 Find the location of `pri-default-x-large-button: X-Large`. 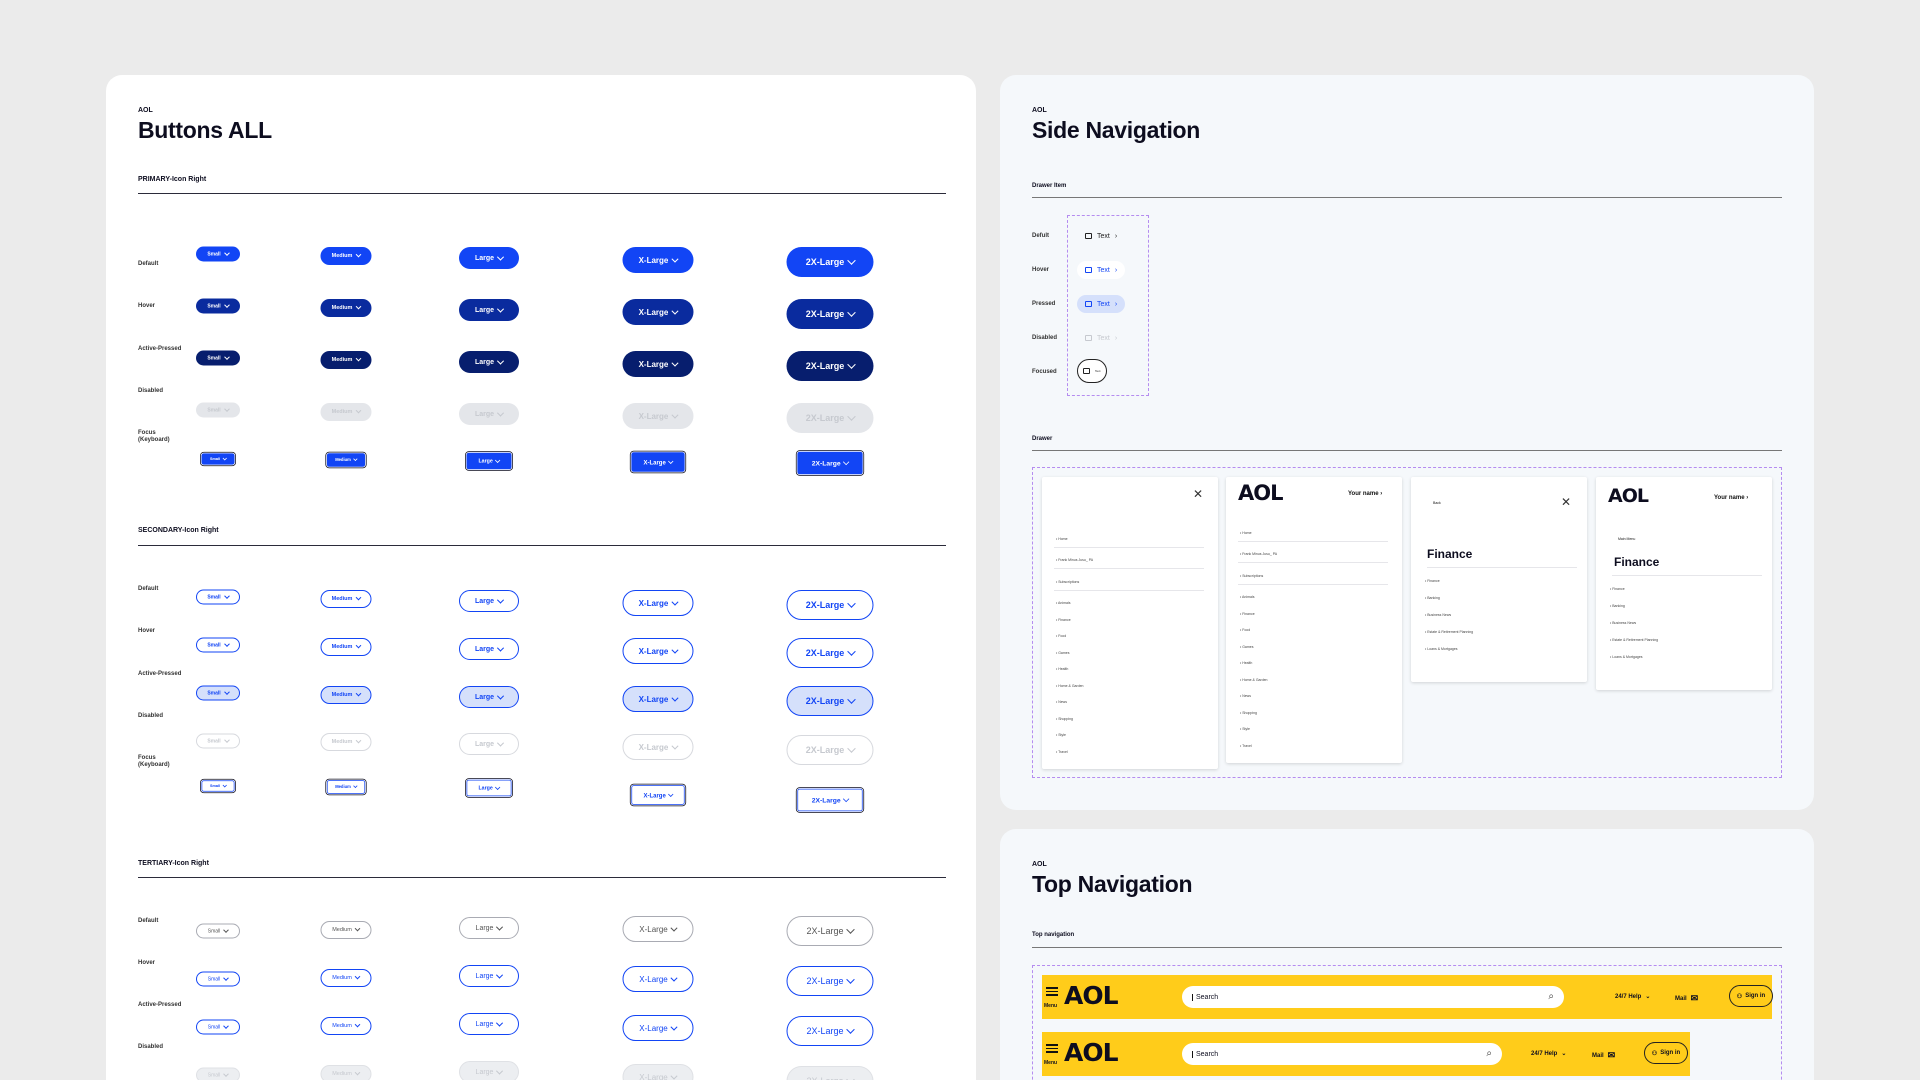

pri-default-x-large-button: X-Large is located at coordinates (658, 260).